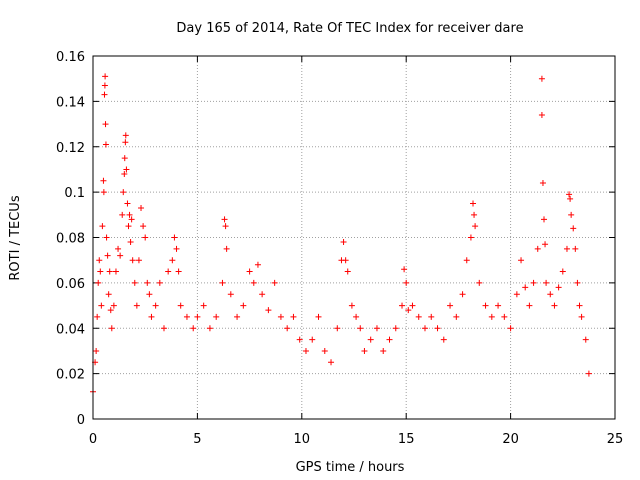 This screenshot has width=640, height=480. What do you see at coordinates (510, 439) in the screenshot?
I see `x-tick-label: 20` at bounding box center [510, 439].